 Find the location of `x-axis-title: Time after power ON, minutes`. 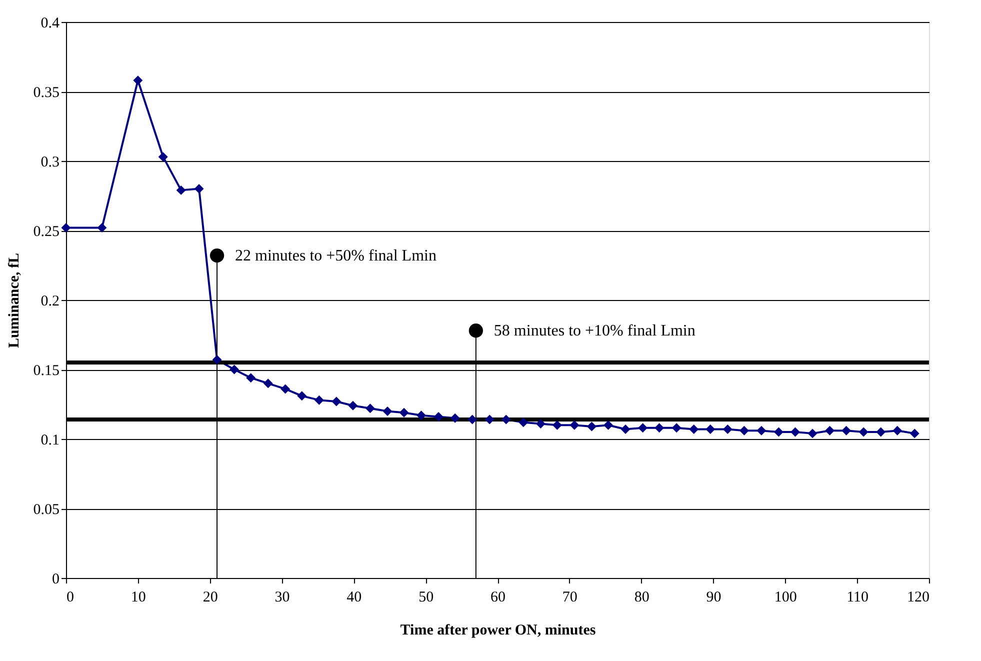

x-axis-title: Time after power ON, minutes is located at coordinates (498, 630).